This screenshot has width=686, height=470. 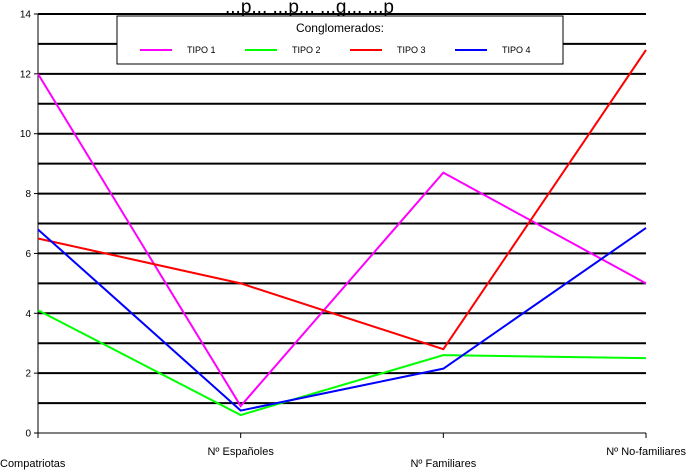 What do you see at coordinates (28, 194) in the screenshot?
I see `y-tick-label: 8` at bounding box center [28, 194].